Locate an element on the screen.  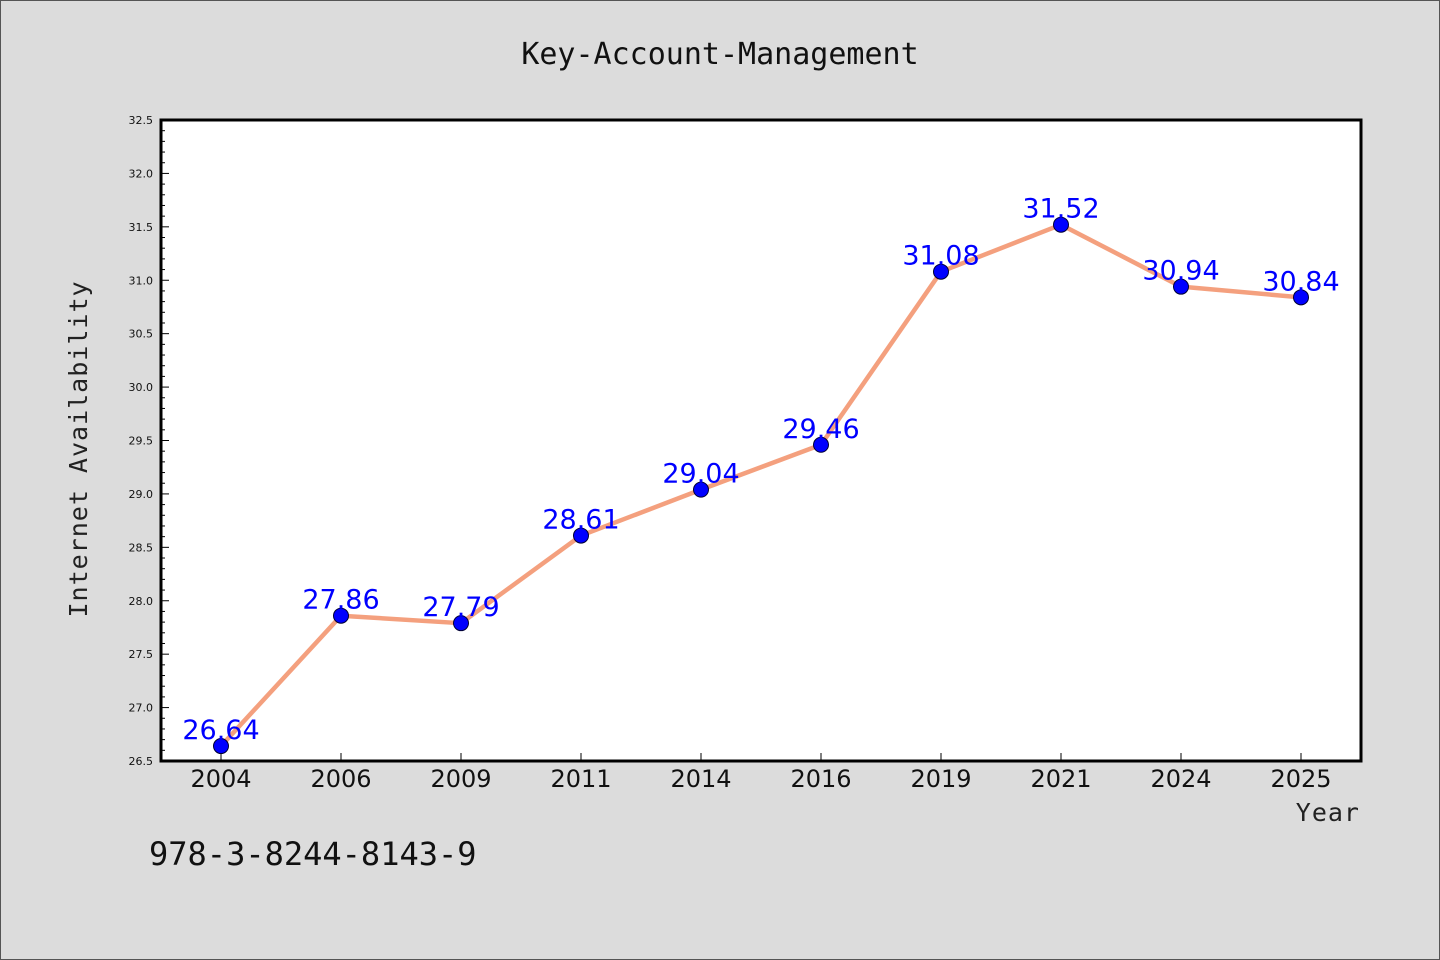
x-tick-label: 2009 is located at coordinates (460, 779).